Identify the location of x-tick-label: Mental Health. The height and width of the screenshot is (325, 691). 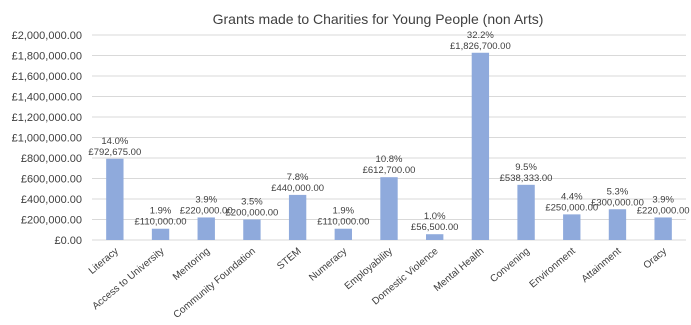
(459, 270).